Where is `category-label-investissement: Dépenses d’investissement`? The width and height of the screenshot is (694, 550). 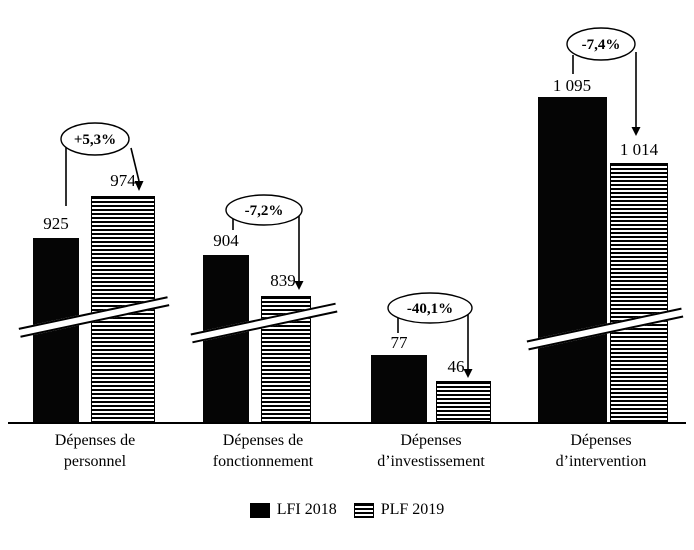
category-label-investissement: Dépenses d’investissement is located at coordinates (431, 451).